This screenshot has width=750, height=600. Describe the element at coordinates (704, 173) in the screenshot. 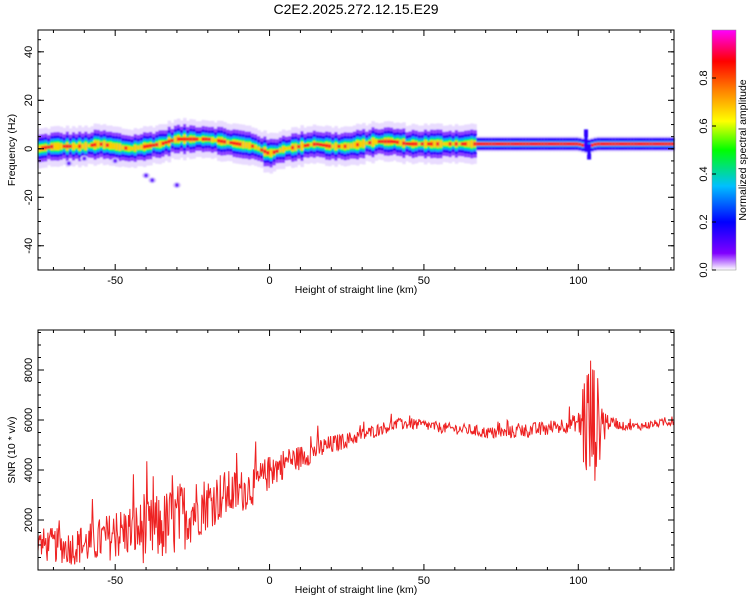

I see `colorbar-tick-label: 0.4` at that location.